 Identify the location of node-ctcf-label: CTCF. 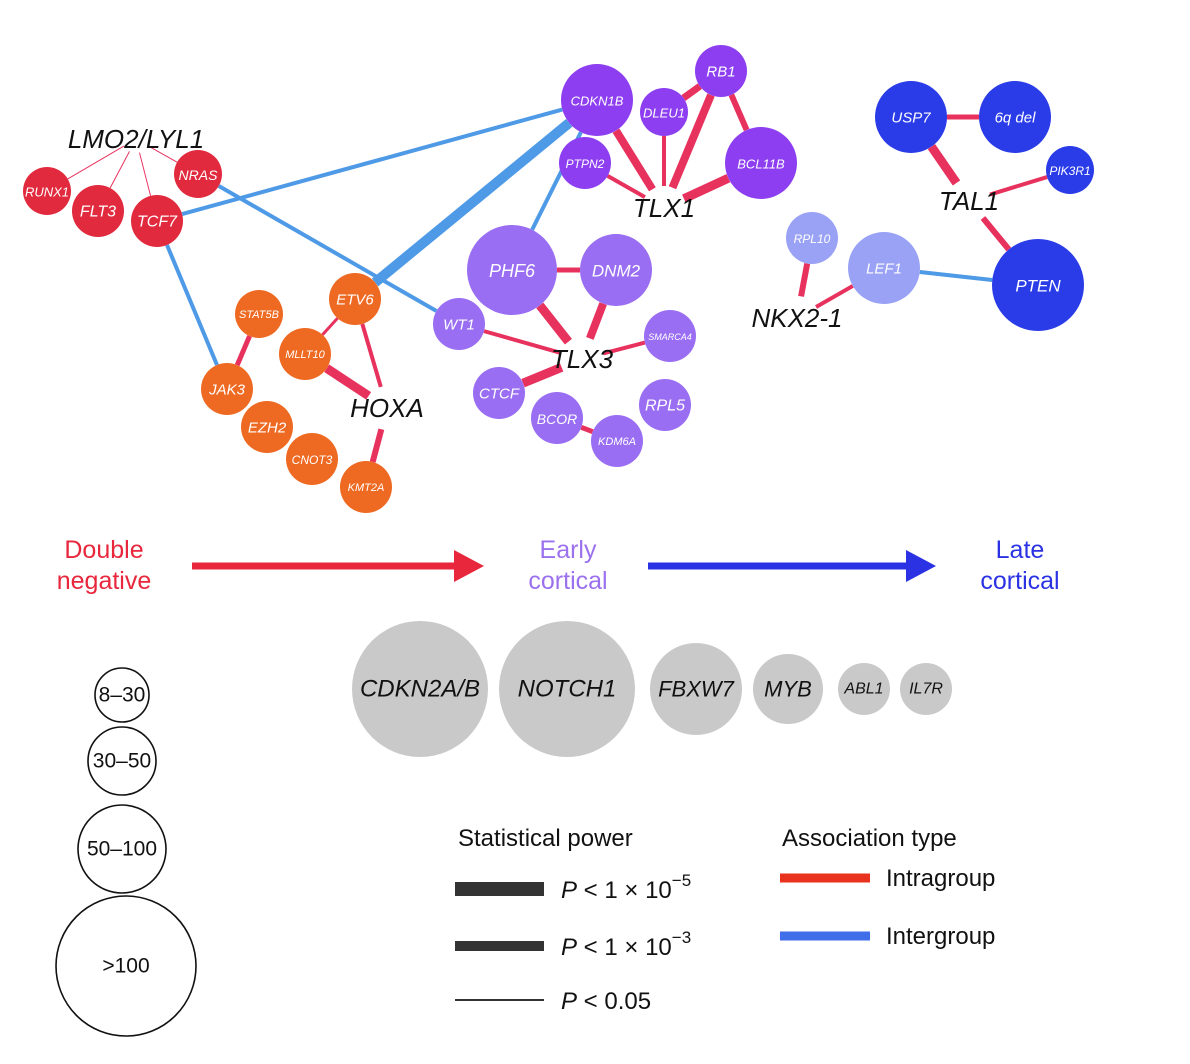
(499, 394).